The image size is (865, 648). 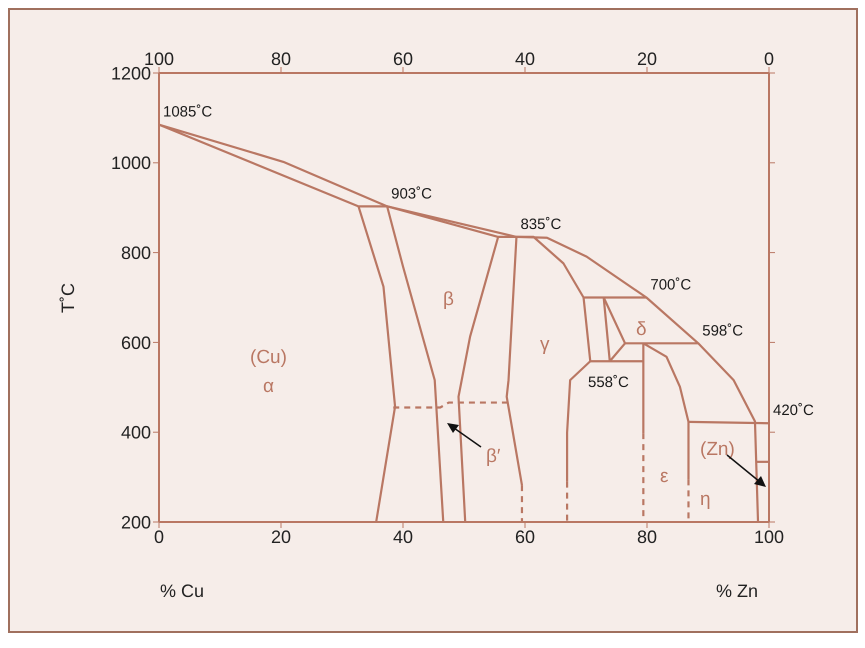 What do you see at coordinates (647, 59) in the screenshot?
I see `x2-tick-label: 20` at bounding box center [647, 59].